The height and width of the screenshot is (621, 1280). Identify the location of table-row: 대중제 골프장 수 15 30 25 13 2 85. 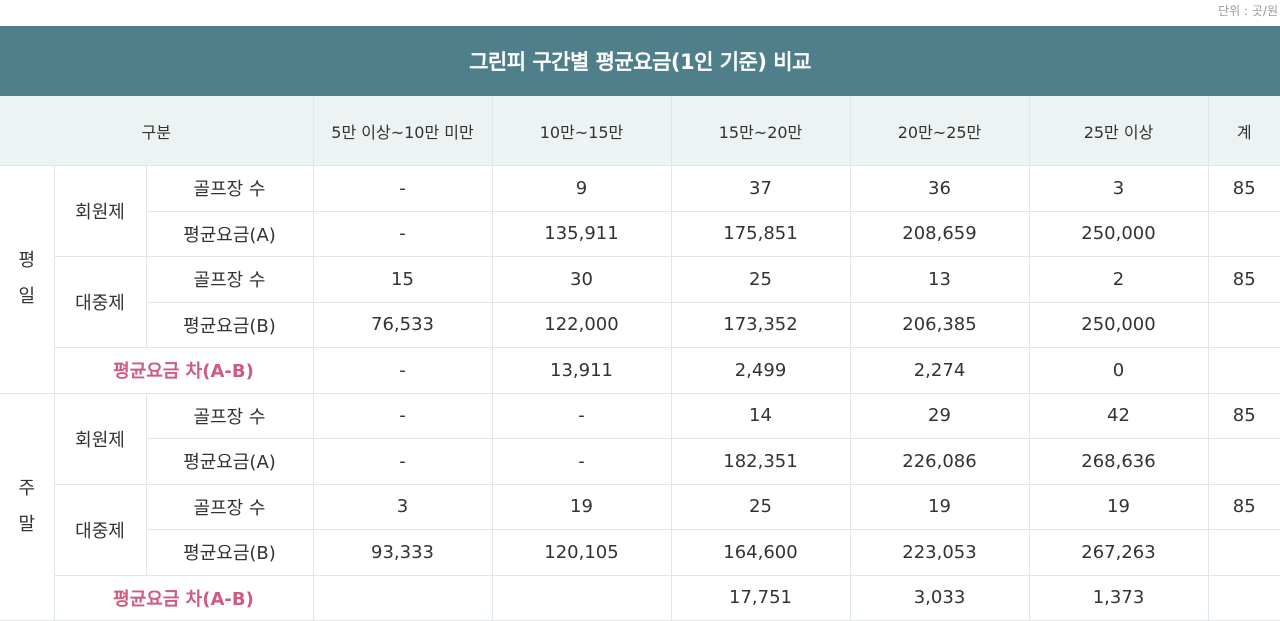
(640, 302).